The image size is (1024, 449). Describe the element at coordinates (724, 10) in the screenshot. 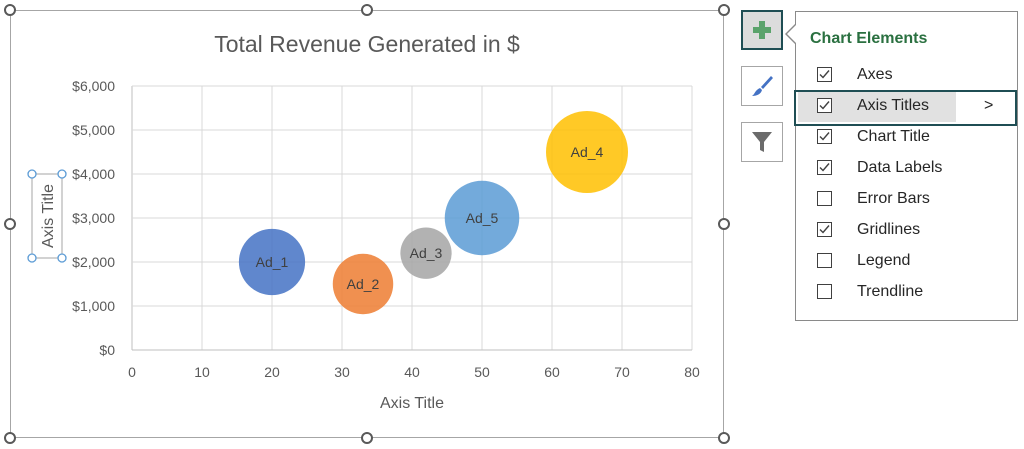

I see `resize-handle-top-right` at that location.